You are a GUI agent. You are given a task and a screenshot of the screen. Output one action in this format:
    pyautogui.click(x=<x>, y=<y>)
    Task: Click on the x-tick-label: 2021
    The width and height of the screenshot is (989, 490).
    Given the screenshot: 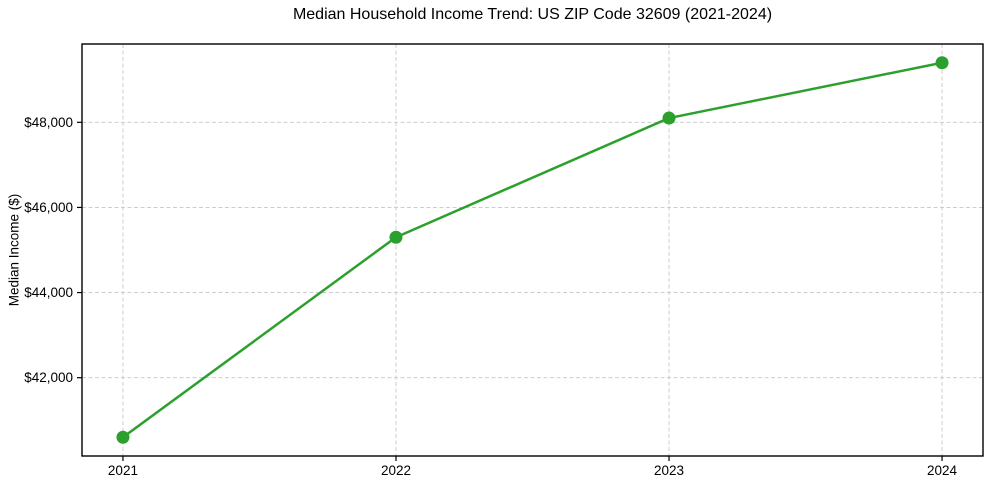 What is the action you would take?
    pyautogui.click(x=123, y=470)
    